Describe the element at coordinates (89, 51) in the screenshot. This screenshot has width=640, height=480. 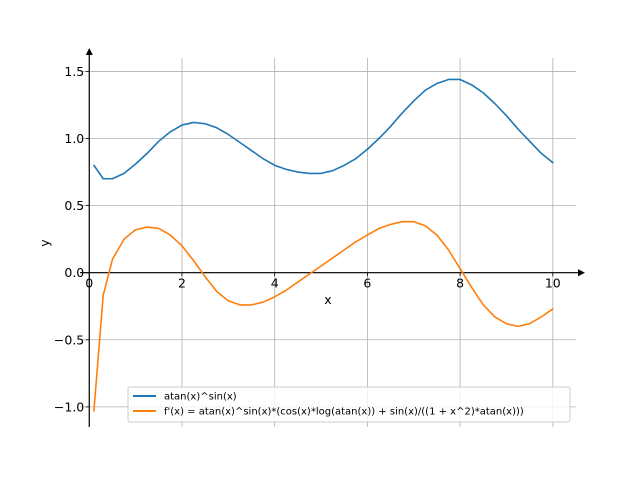
I see `y-axis-arrow` at that location.